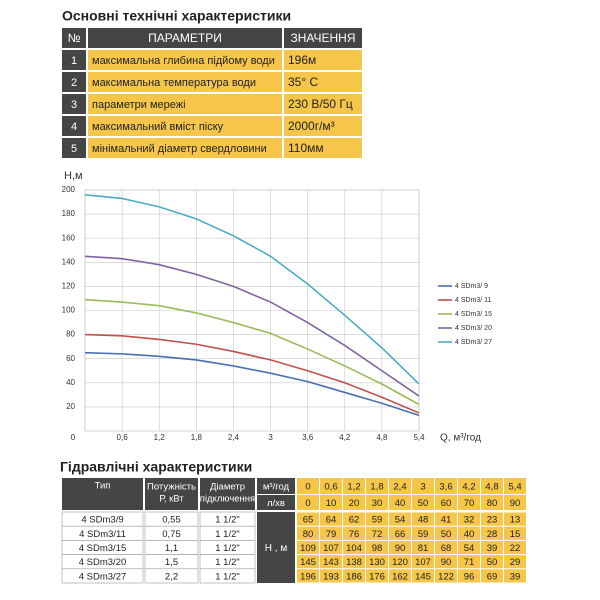 This screenshot has width=600, height=600. What do you see at coordinates (227, 487) in the screenshot?
I see `hyd-header: Діаметр` at bounding box center [227, 487].